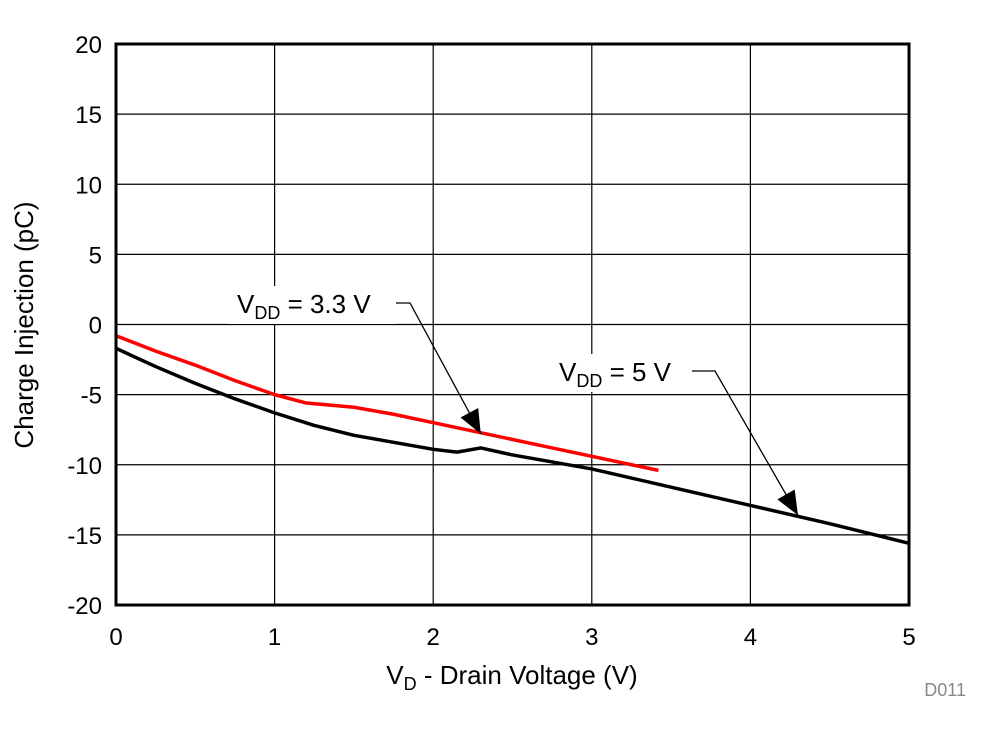 The height and width of the screenshot is (734, 992). I want to click on annotation-label: VDD = 5 V, so click(615, 374).